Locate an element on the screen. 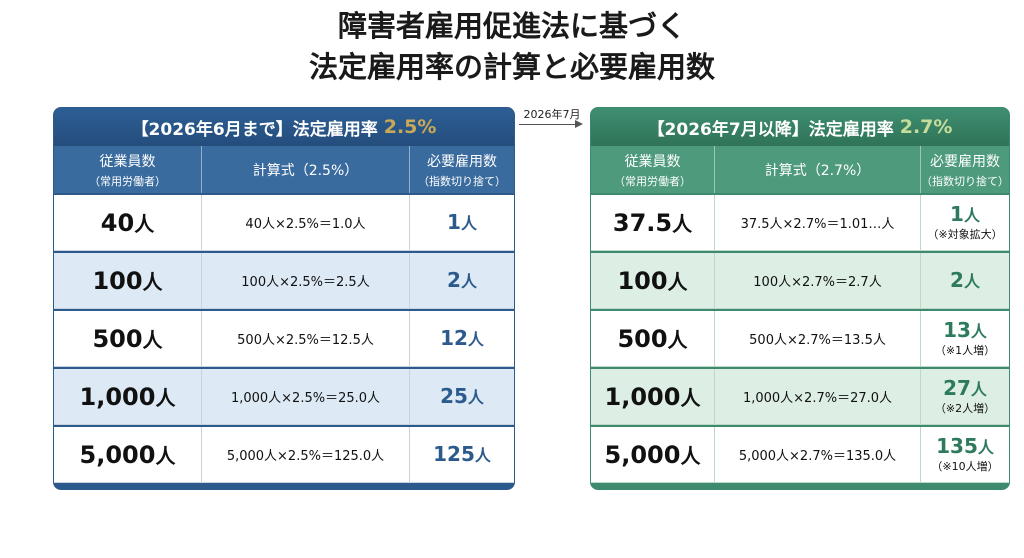 This screenshot has width=1024, height=558. col-required-label: 必要雇用数 is located at coordinates (462, 161).